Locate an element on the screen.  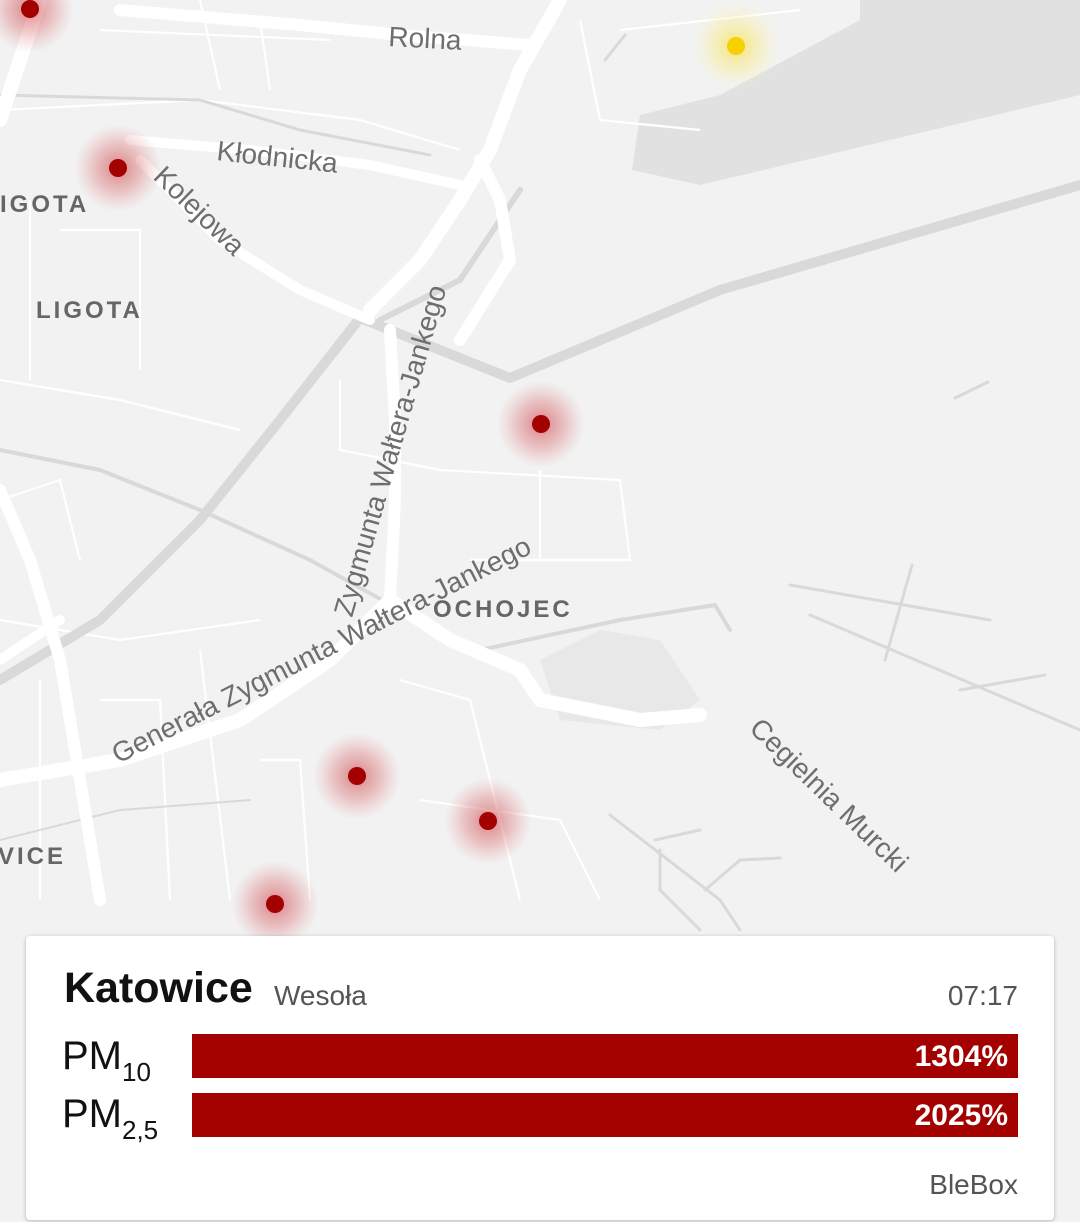
pm25-label: PM2,5 is located at coordinates (110, 1118).